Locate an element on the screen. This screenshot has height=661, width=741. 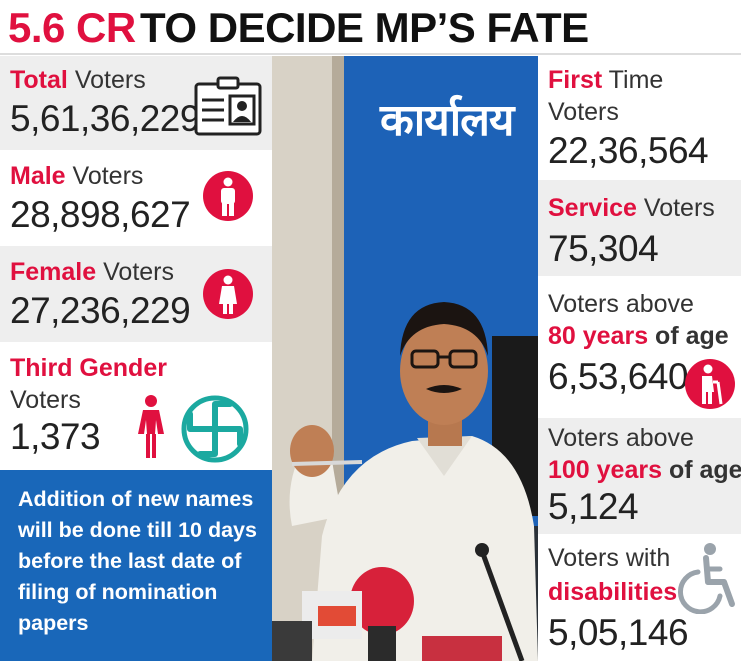
service-voters-value: 75,304 is located at coordinates (603, 248).